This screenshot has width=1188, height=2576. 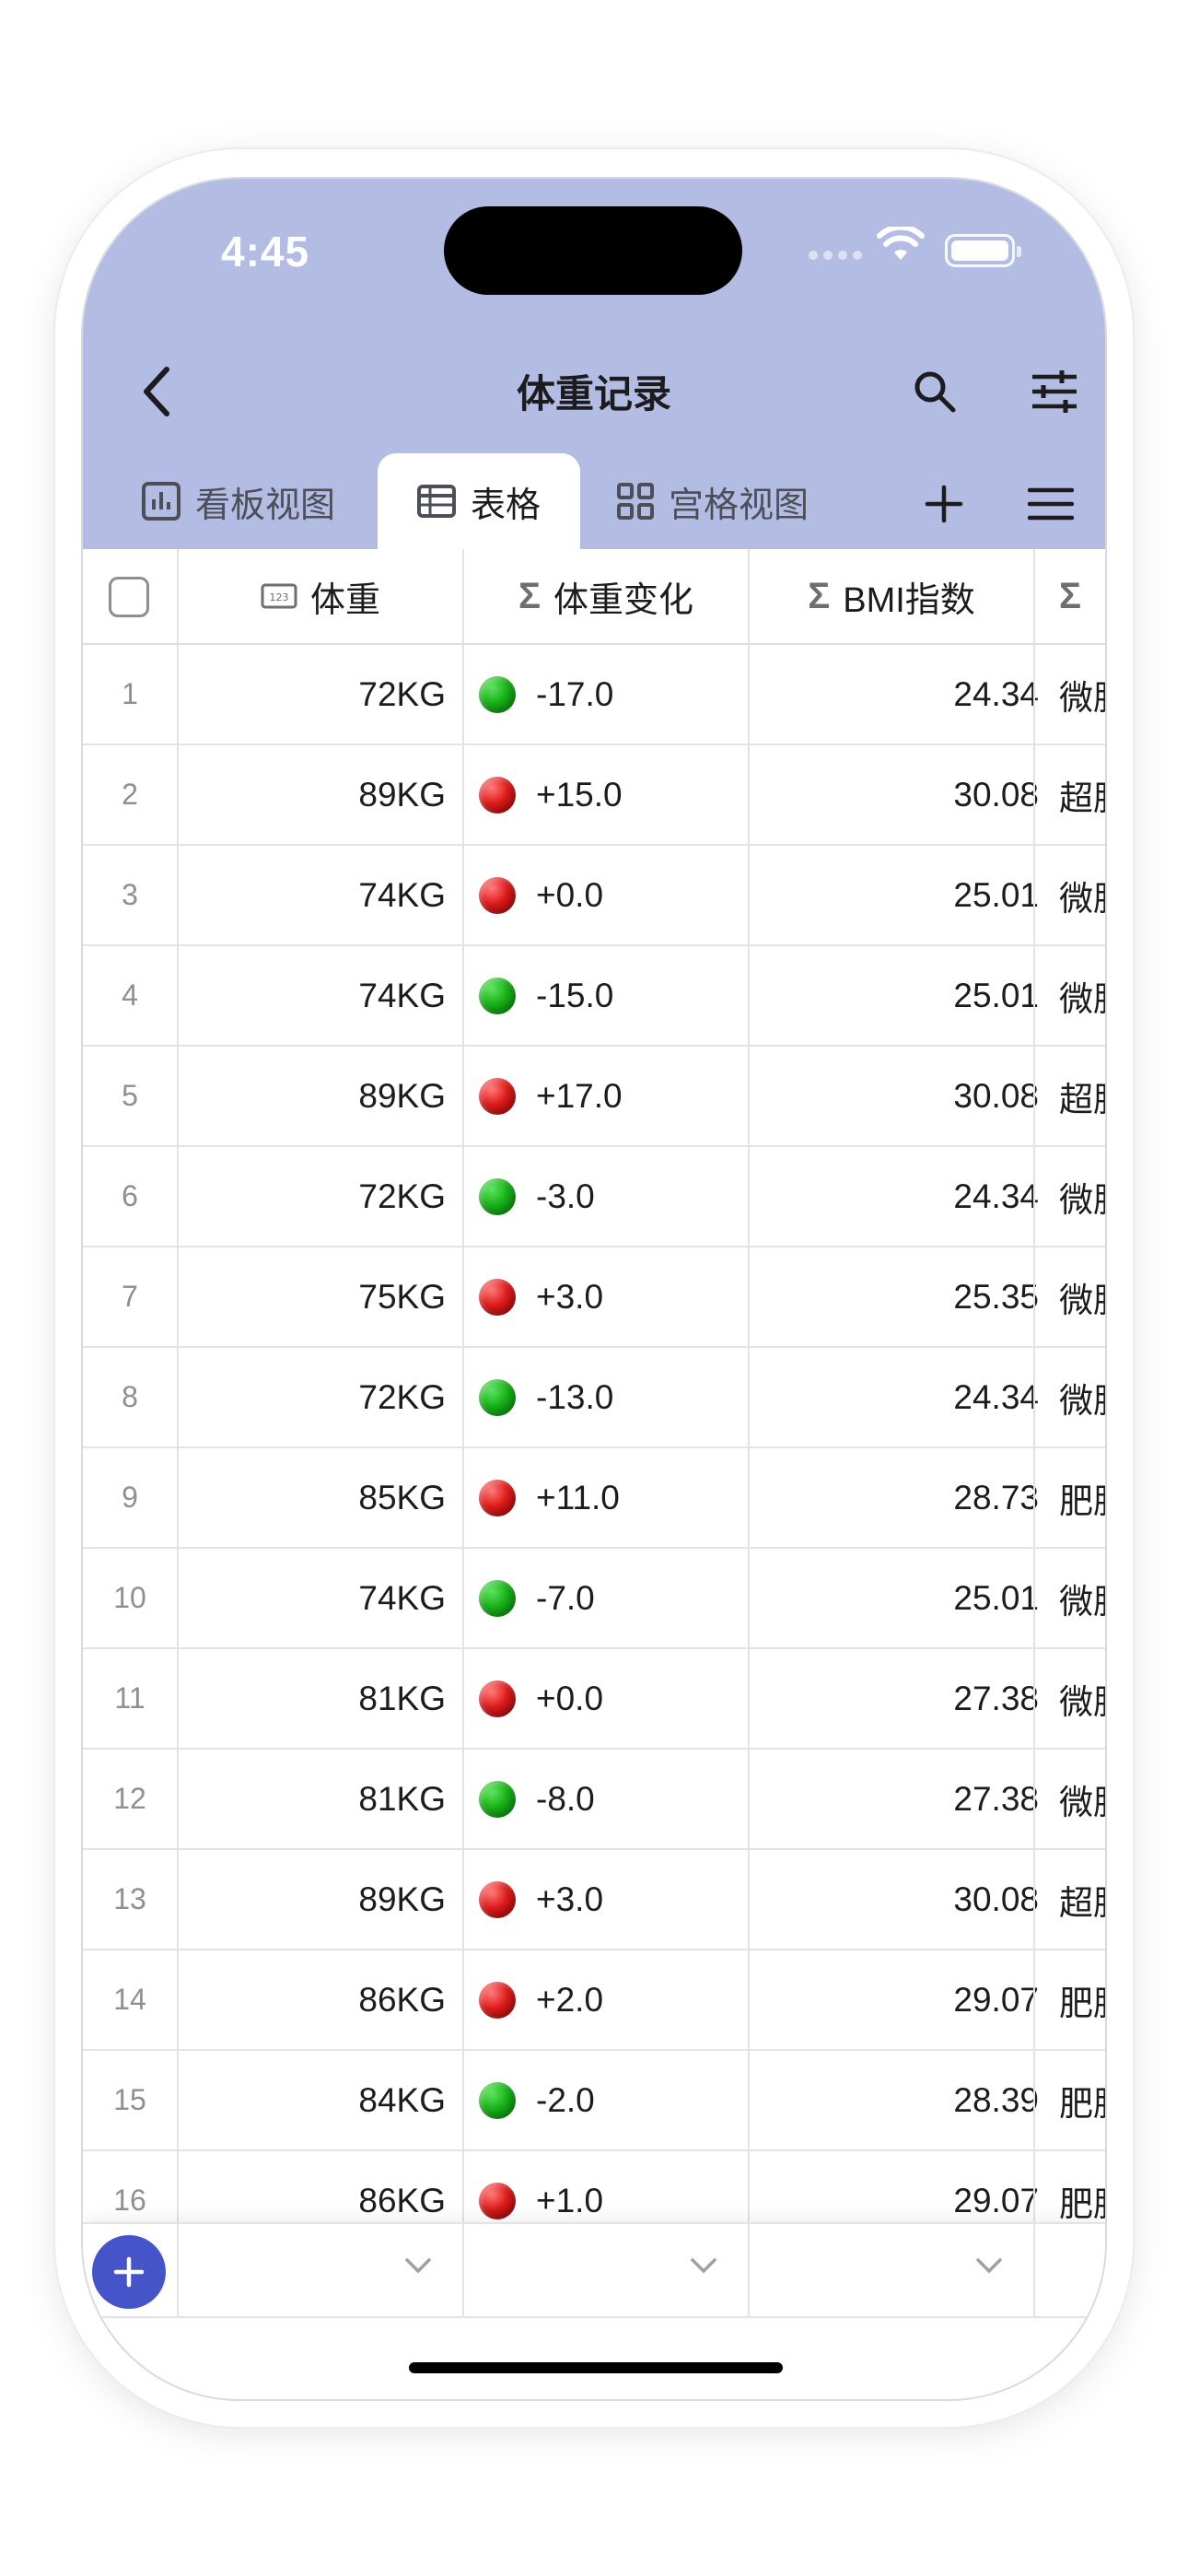 I want to click on table-row: 15 84KG -2.0 28.39 肥胖, so click(x=594, y=2101).